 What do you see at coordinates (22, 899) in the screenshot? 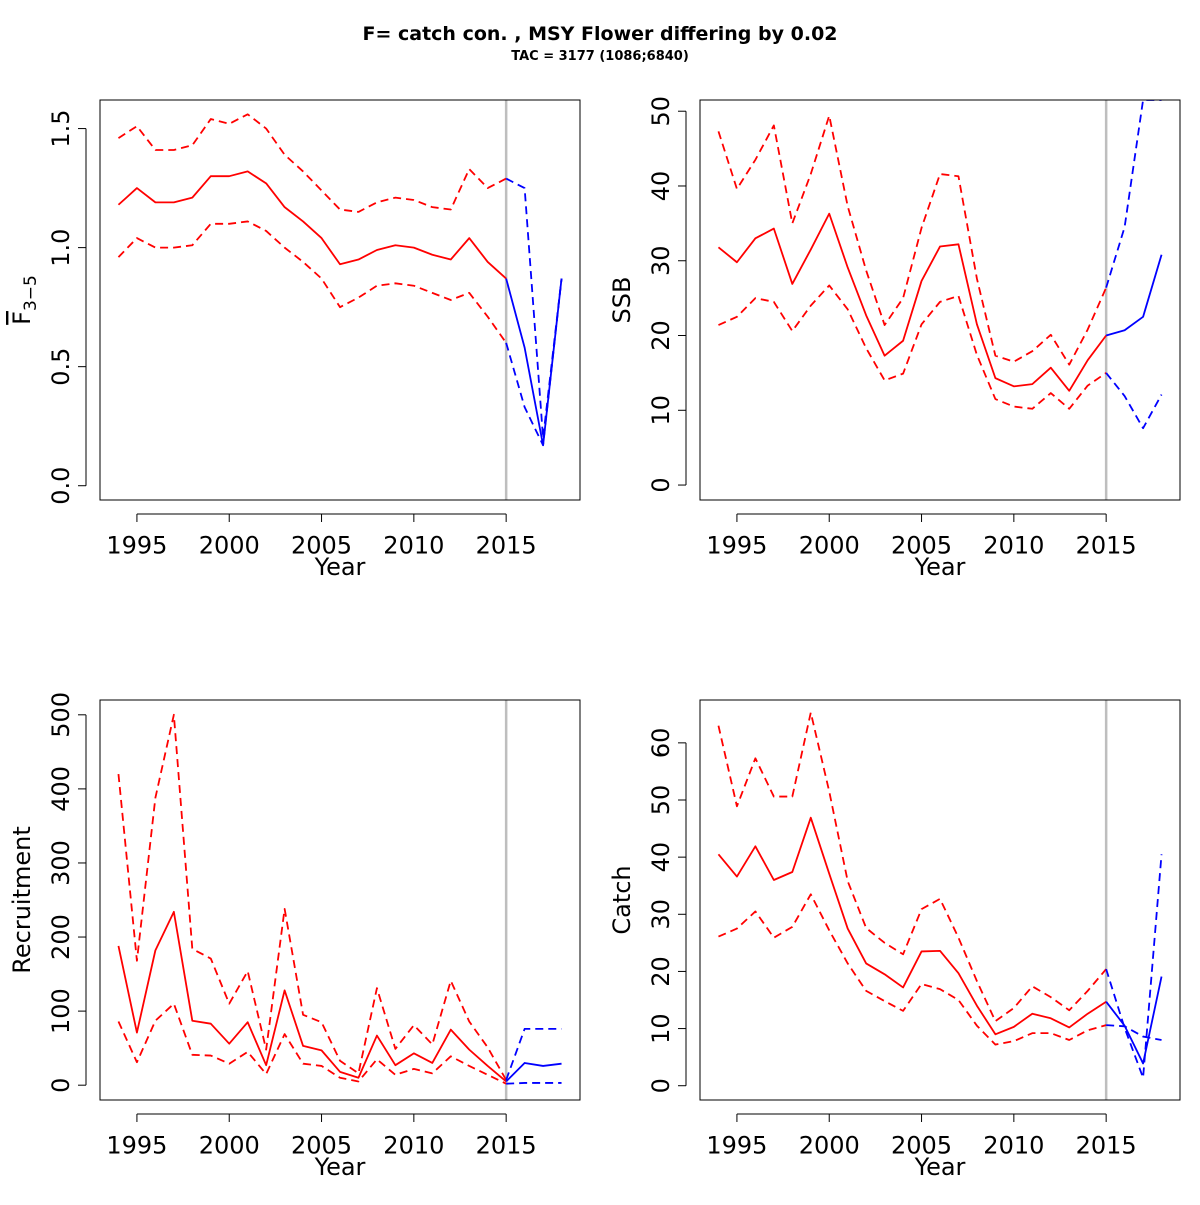
I see `y-axis-title: Recruitment` at bounding box center [22, 899].